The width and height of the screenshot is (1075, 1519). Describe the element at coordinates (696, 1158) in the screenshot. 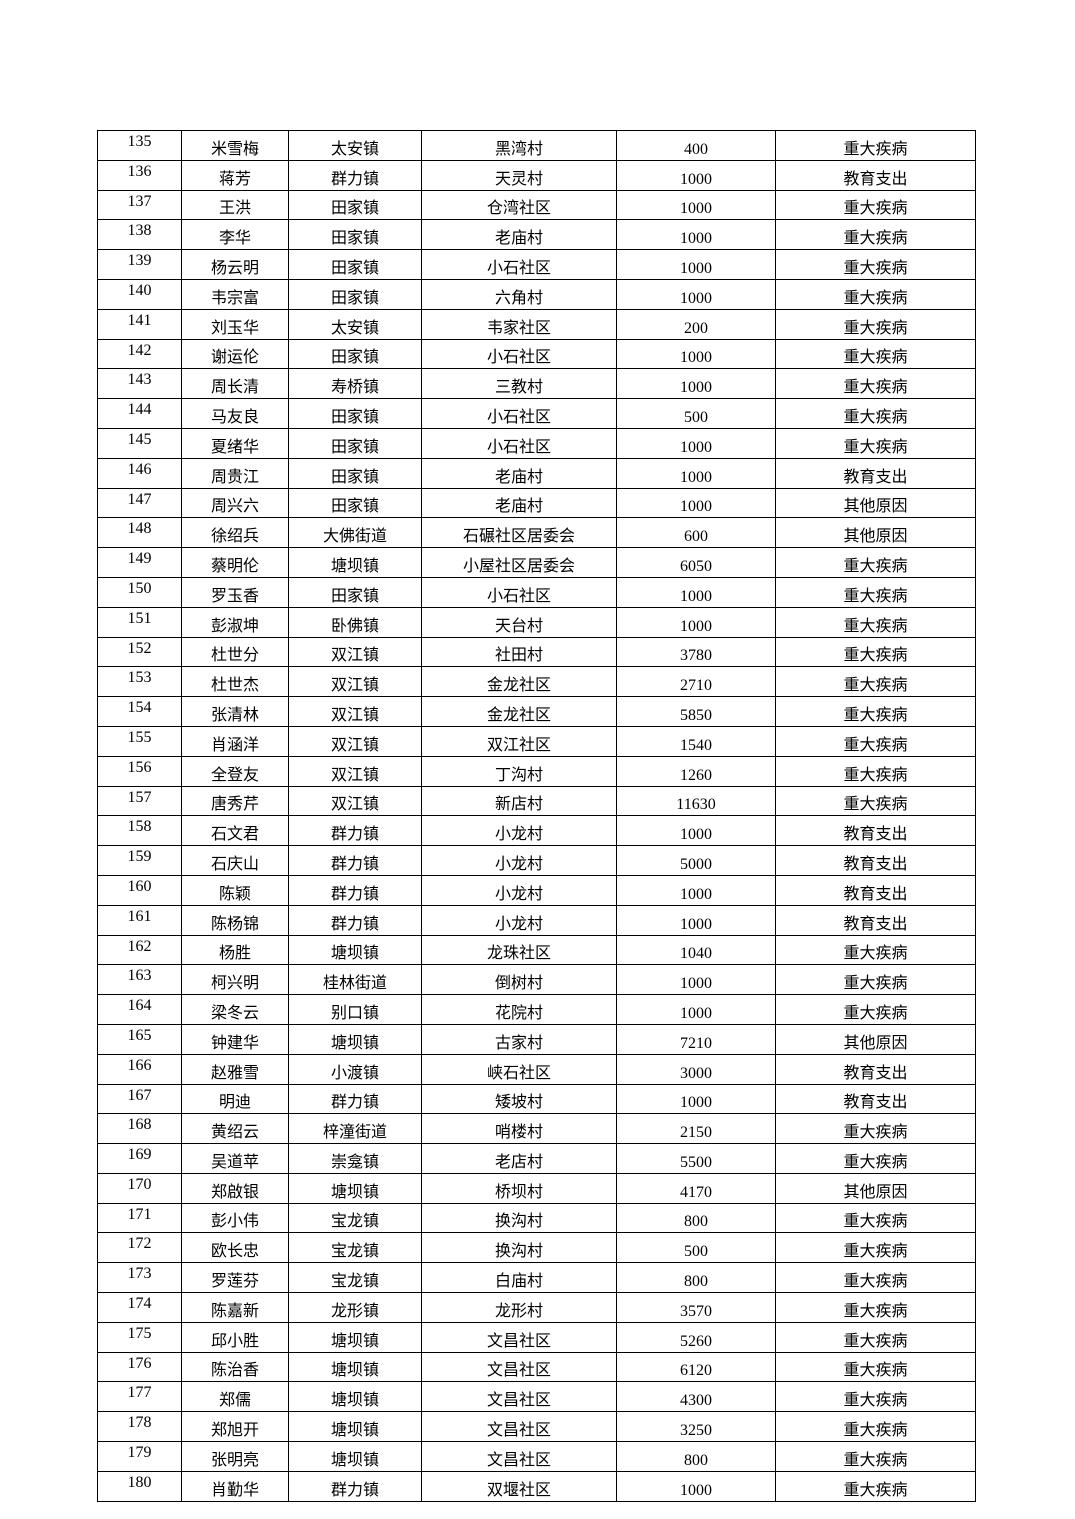

I see `amount-cell: 5500` at that location.